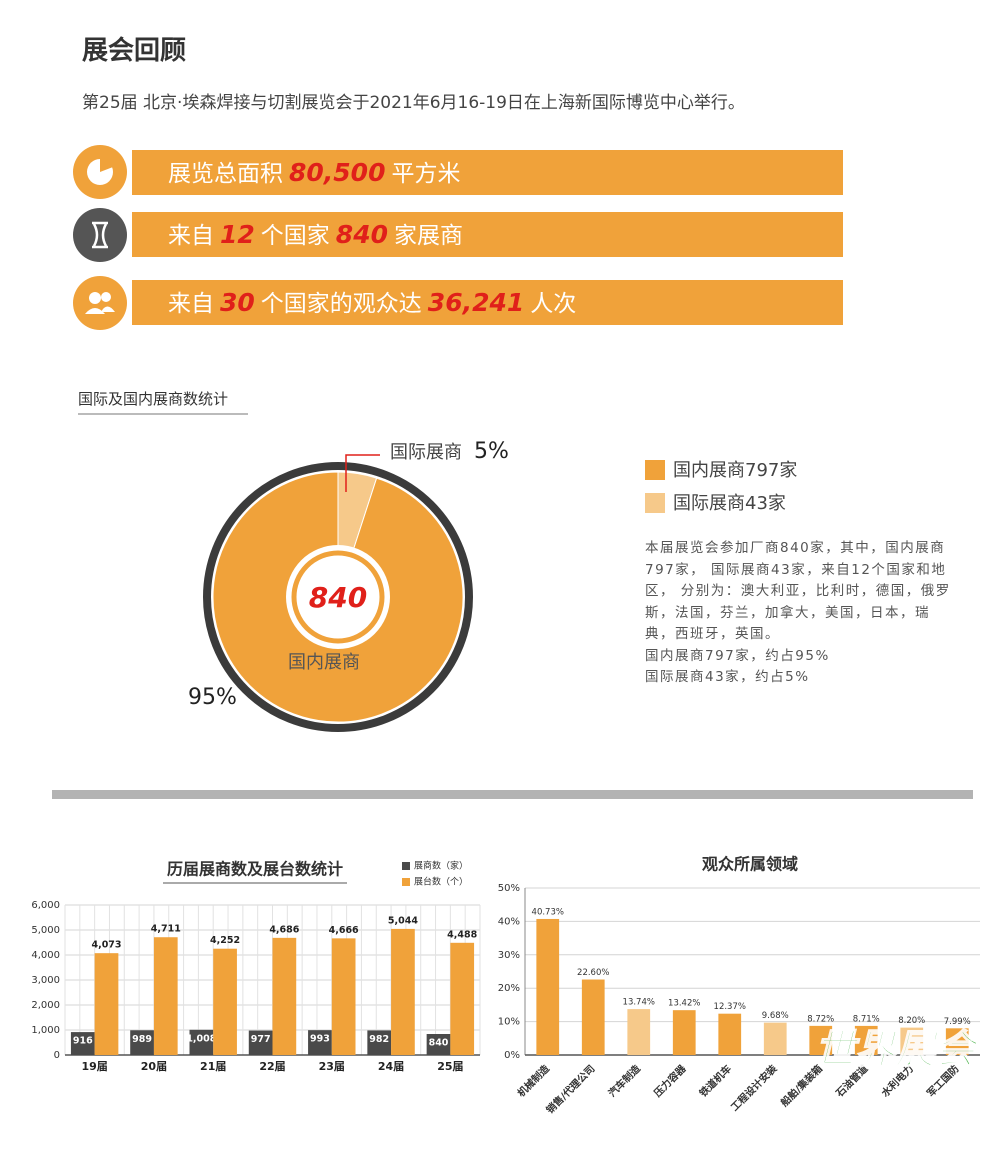 Image resolution: width=1000 pixels, height=1152 pixels. I want to click on value-label: 12.37%, so click(730, 1007).